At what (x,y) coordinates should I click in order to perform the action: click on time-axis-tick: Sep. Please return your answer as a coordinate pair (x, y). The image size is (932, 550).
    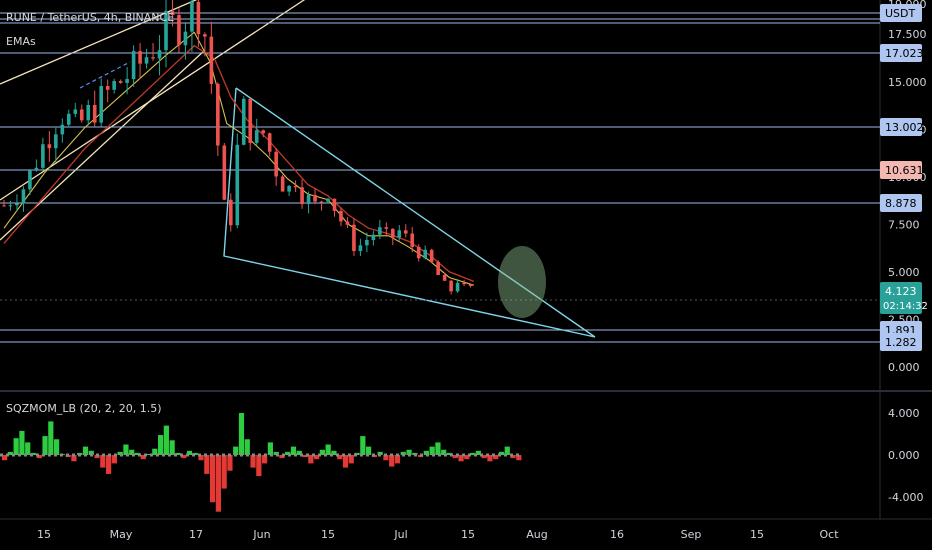
    Looking at the image, I should click on (691, 534).